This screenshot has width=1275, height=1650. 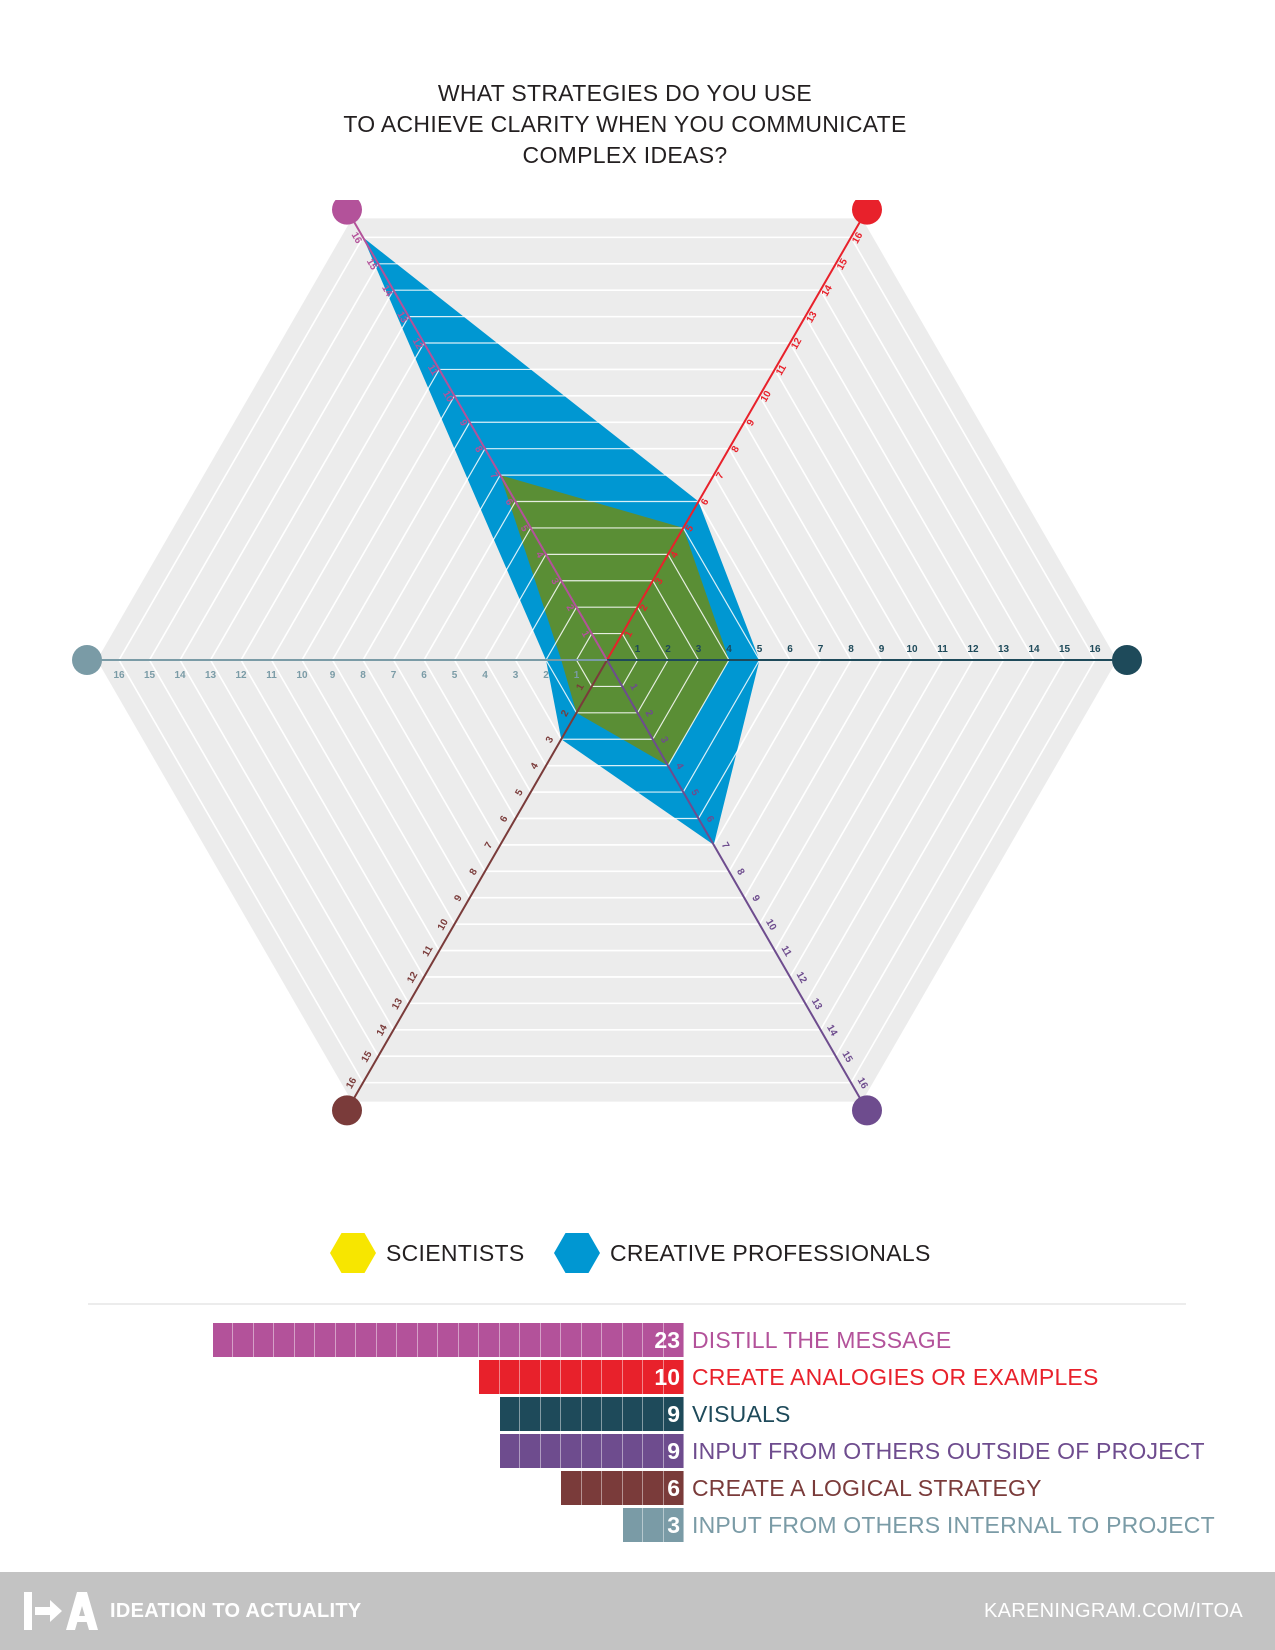 I want to click on tick-label-logical: 10, so click(x=443, y=925).